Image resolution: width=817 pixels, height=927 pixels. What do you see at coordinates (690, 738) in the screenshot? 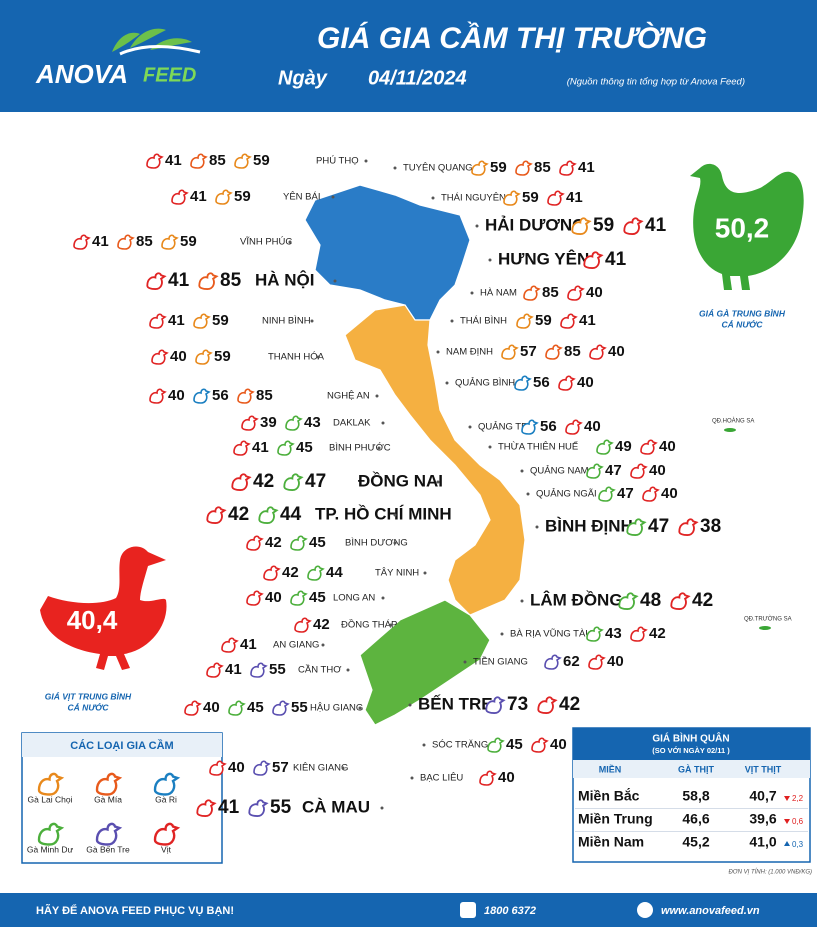
I see `table-title: GIÁ BÌNH QUÂN` at bounding box center [690, 738].